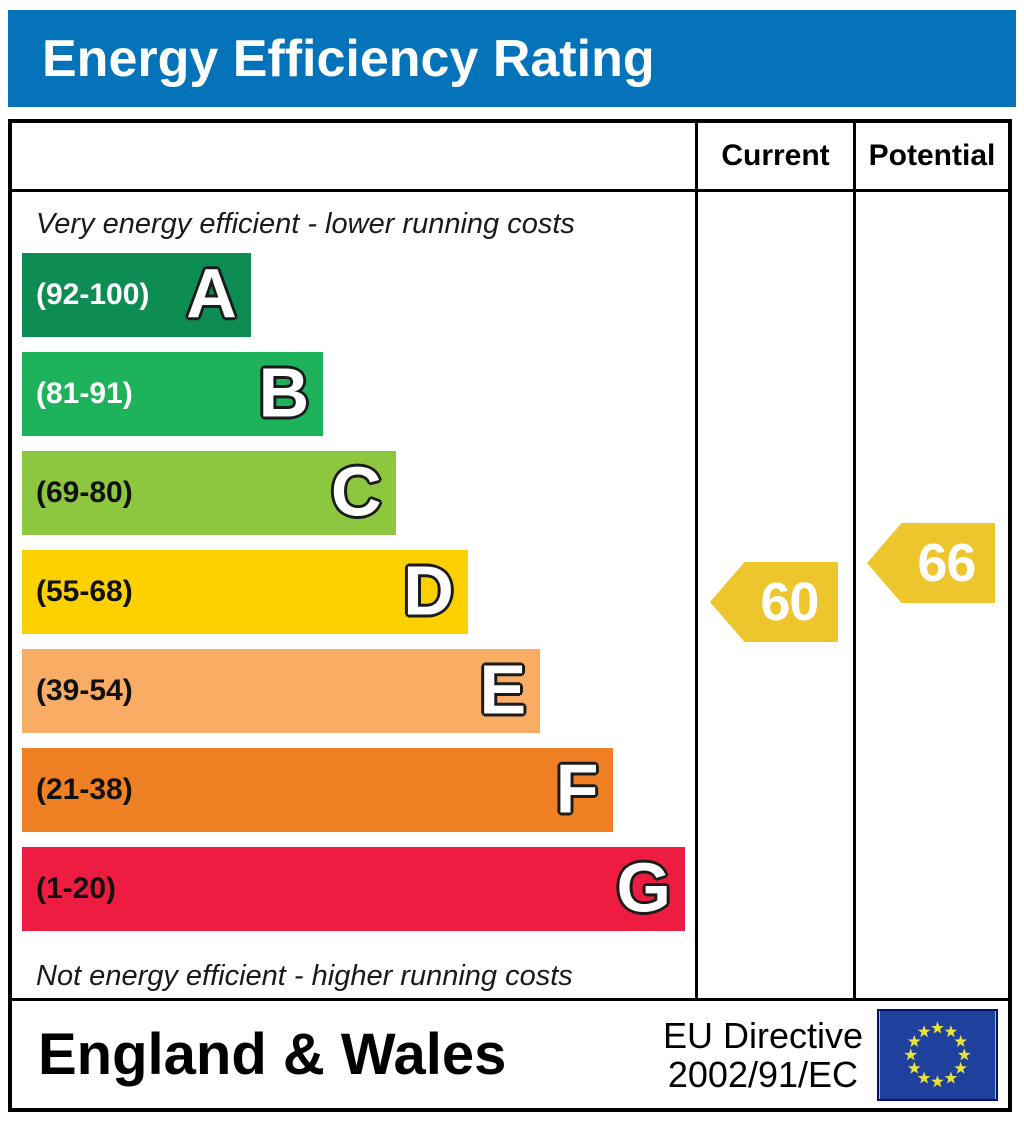  What do you see at coordinates (503, 689) in the screenshot?
I see `band-letter-e: E` at bounding box center [503, 689].